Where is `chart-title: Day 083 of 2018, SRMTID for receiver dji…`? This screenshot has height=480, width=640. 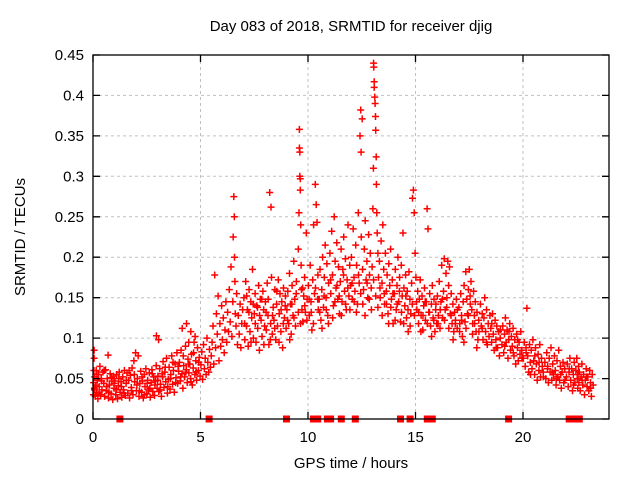 chart-title: Day 083 of 2018, SRMTID for receiver dji… is located at coordinates (351, 26).